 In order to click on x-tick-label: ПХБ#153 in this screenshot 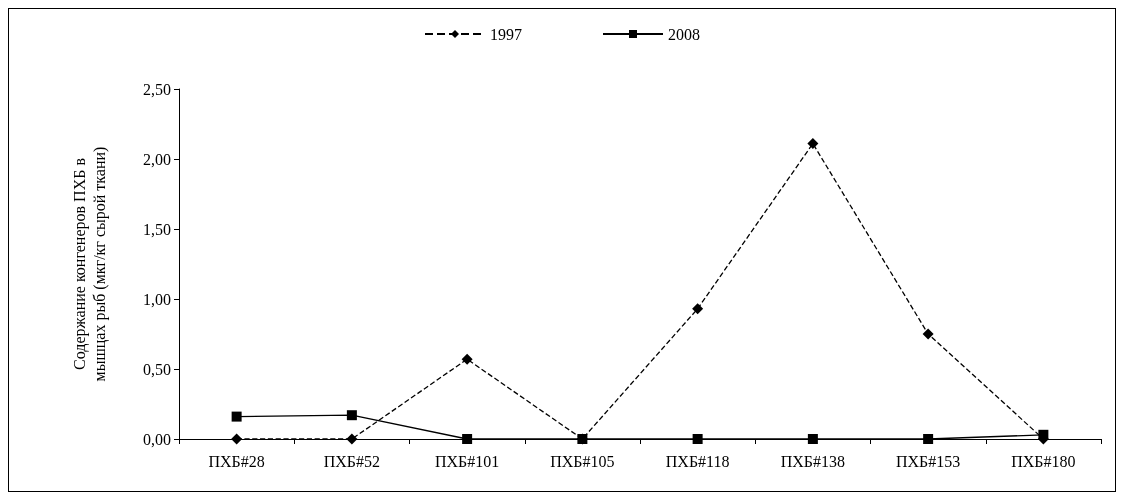, I will do `click(928, 461)`.